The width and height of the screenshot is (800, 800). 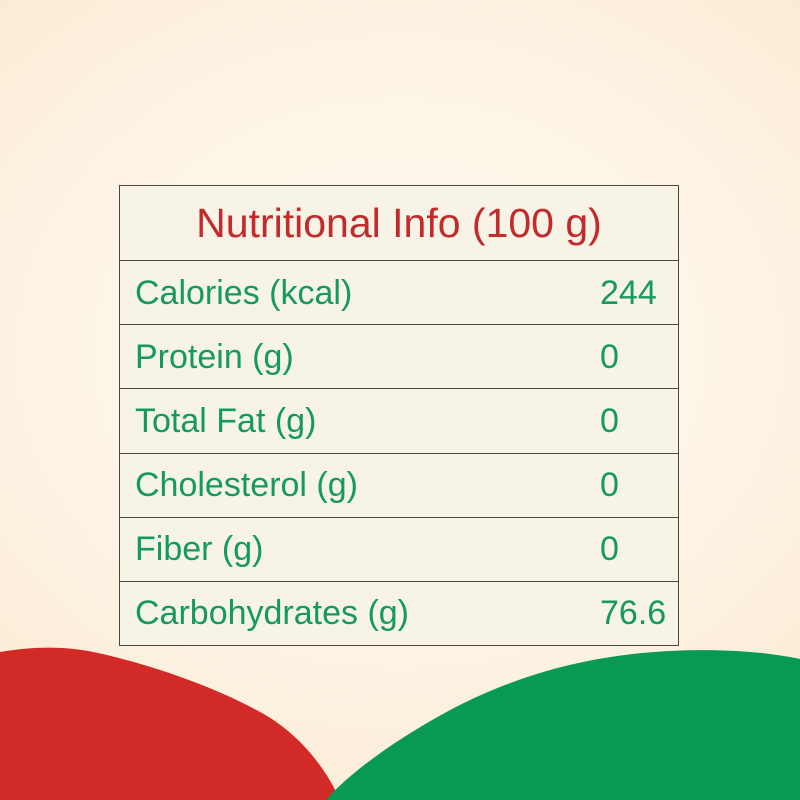 I want to click on row-label: Fiber (g), so click(x=199, y=549).